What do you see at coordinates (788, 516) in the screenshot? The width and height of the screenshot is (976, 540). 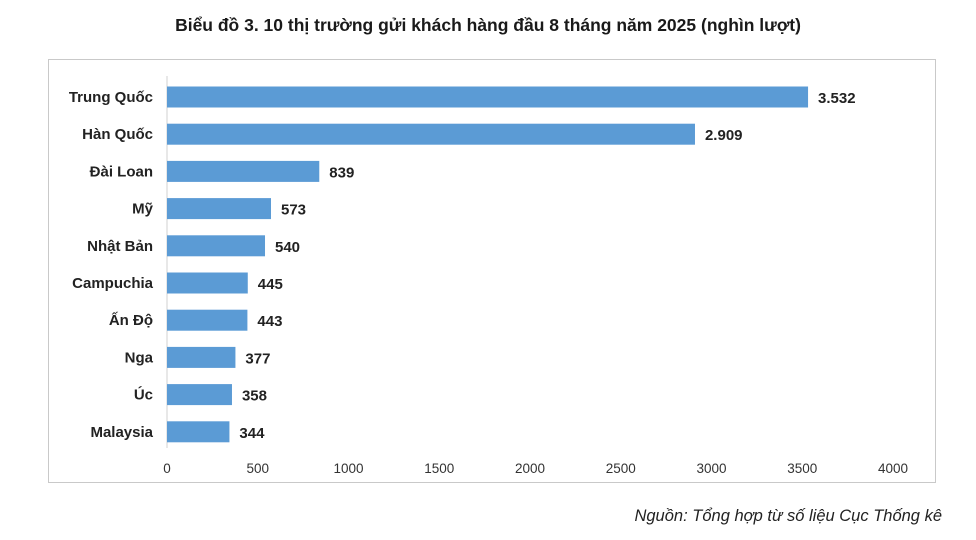 I see `source-note: Nguồn: Tổng hợp từ số liệu Cục Thống kê` at bounding box center [788, 516].